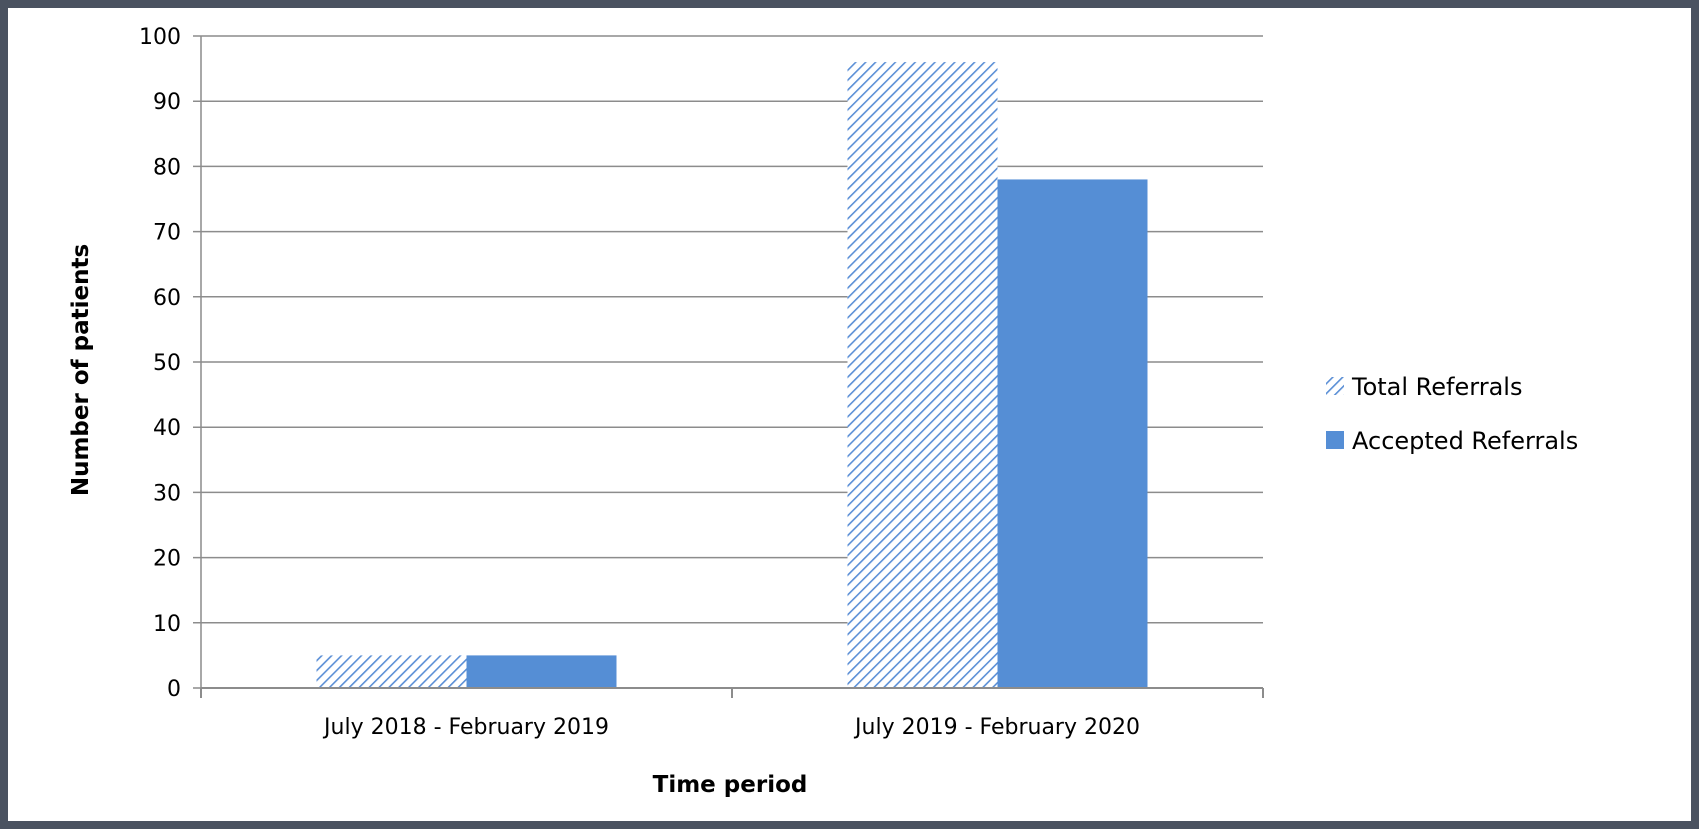  Describe the element at coordinates (167, 624) in the screenshot. I see `y-tick-label: 10` at that location.